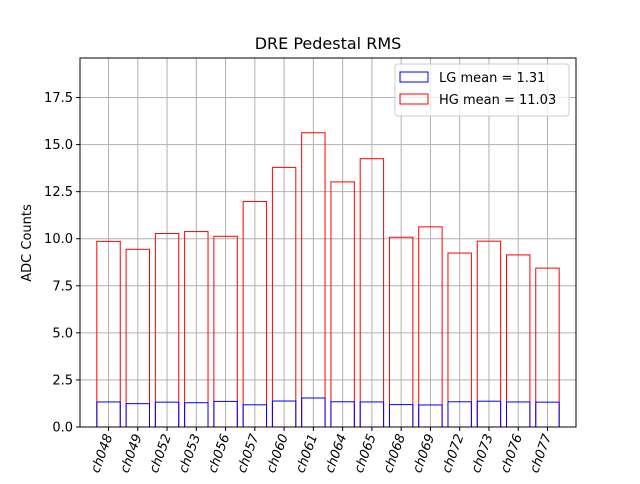 Image resolution: width=640 pixels, height=484 pixels. I want to click on y-tick-label: 5.0, so click(62, 333).